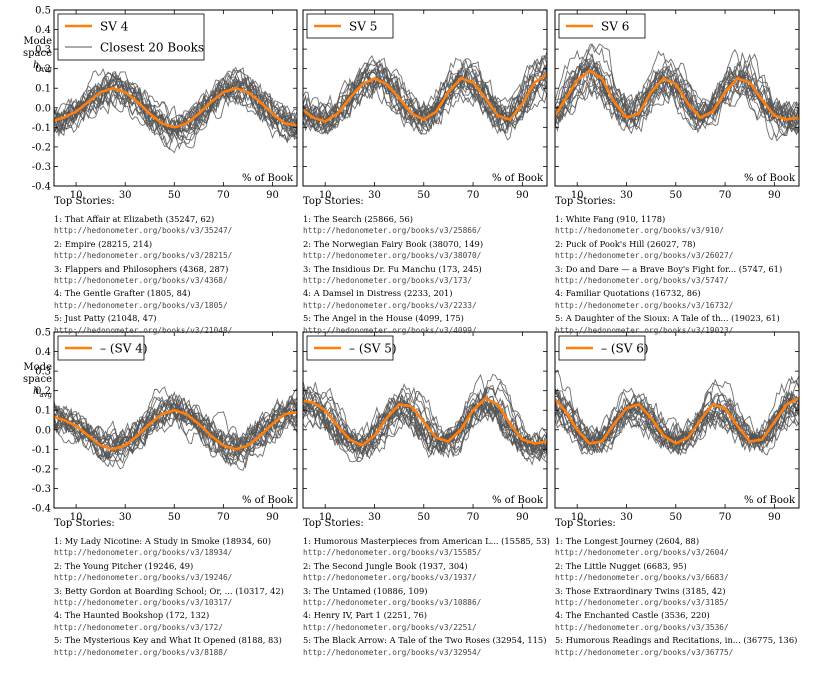 This screenshot has width=814, height=673. I want to click on legend: SV 6, so click(602, 26).